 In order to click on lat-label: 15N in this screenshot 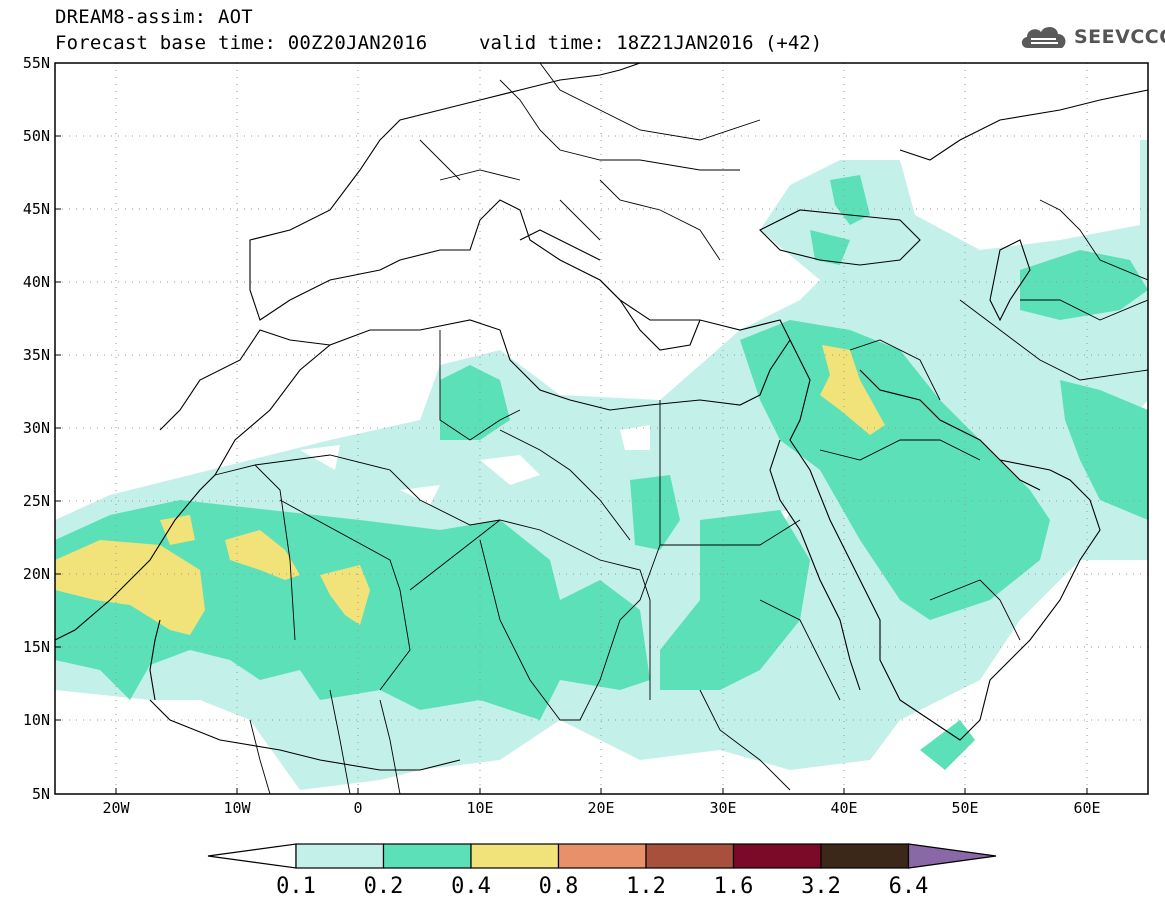, I will do `click(36, 647)`.